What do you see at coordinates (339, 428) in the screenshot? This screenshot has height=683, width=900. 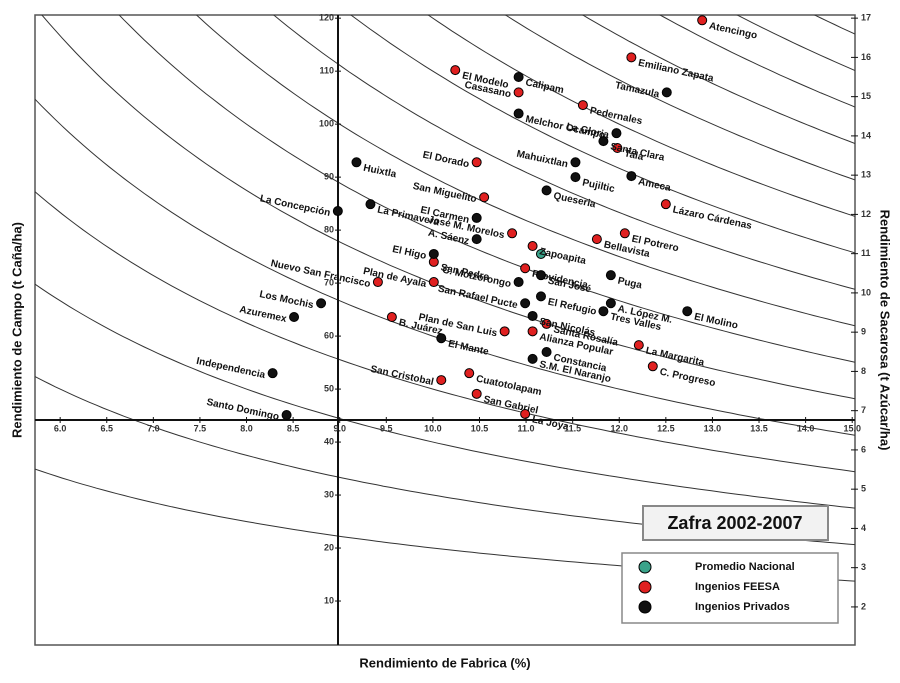 I see `x-tick-label: 9.0` at bounding box center [339, 428].